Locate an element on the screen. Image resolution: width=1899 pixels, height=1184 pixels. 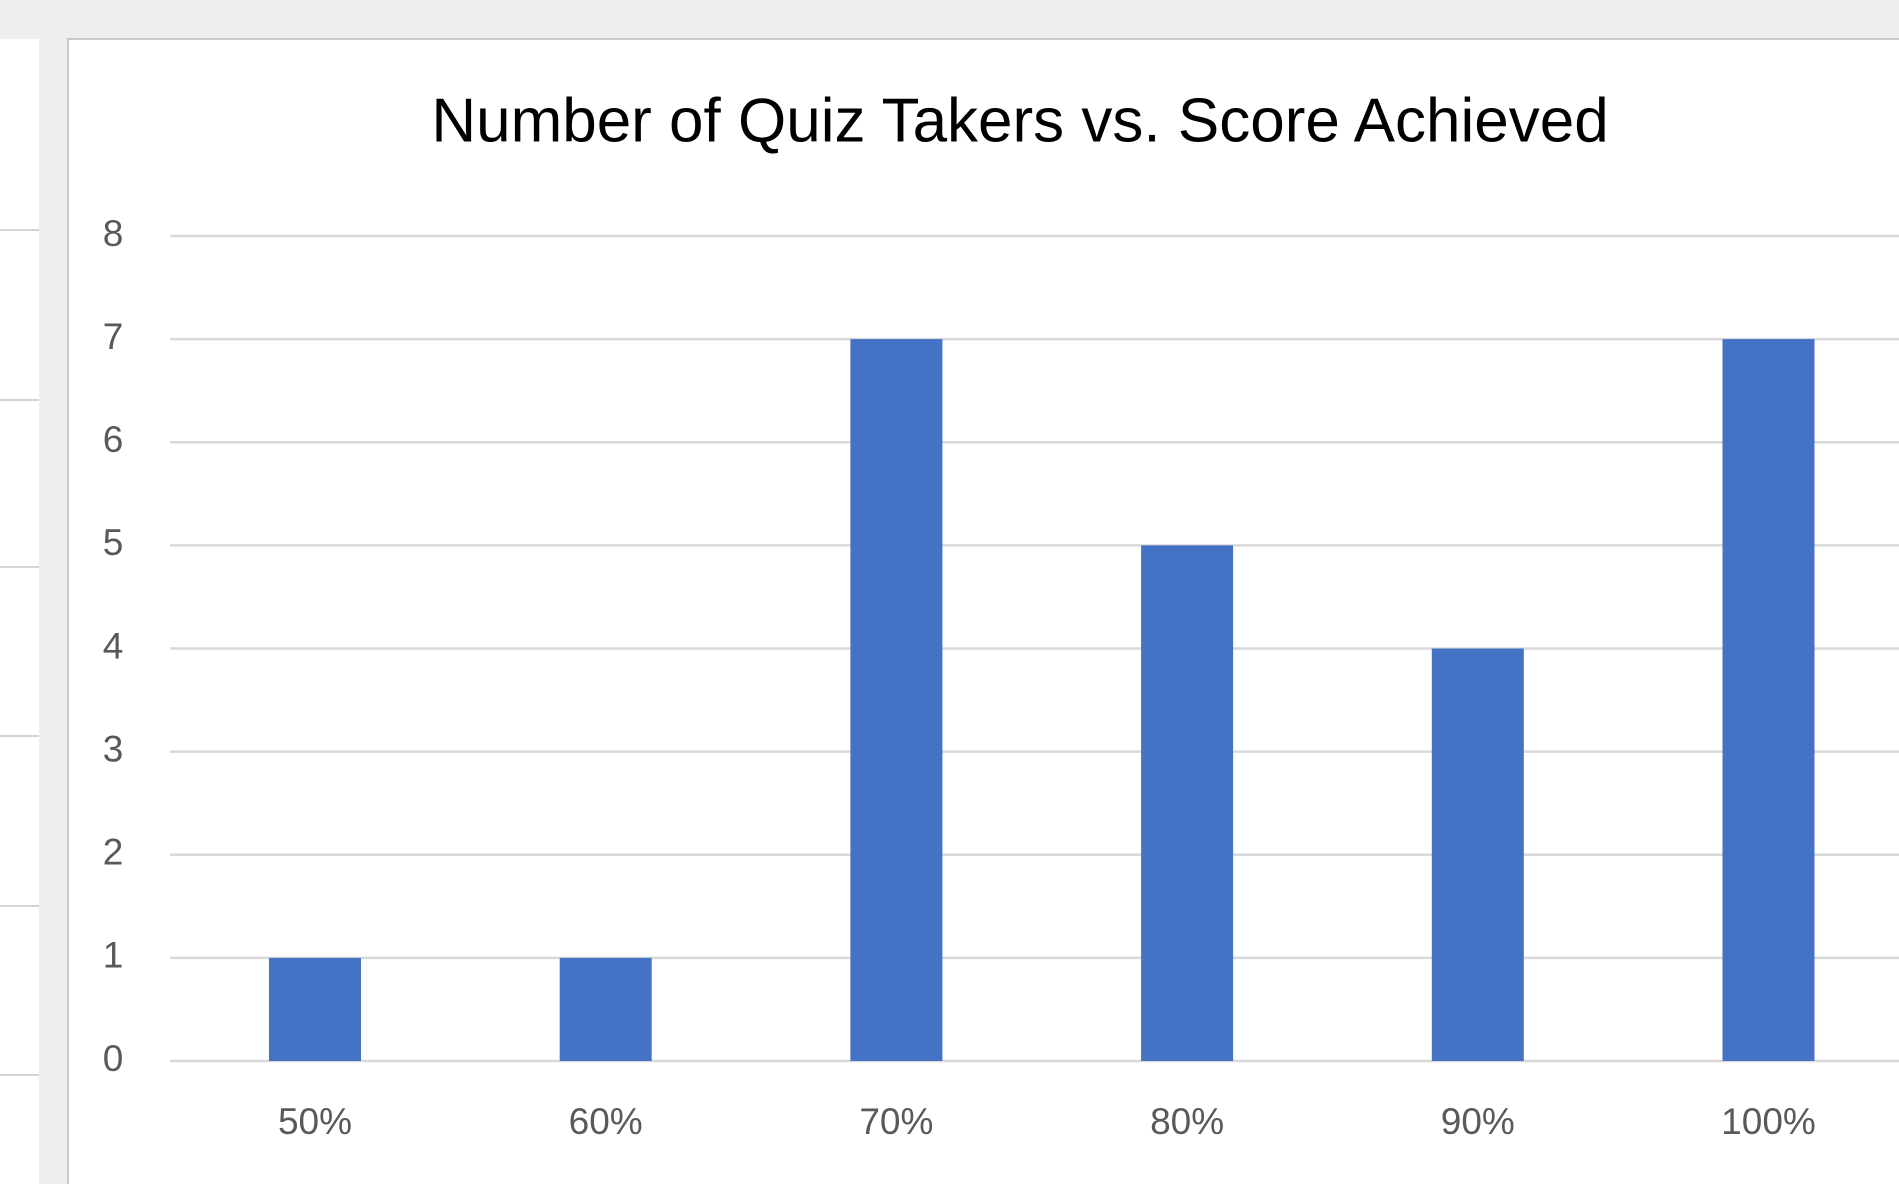
x-tick-label: 60% is located at coordinates (606, 1121).